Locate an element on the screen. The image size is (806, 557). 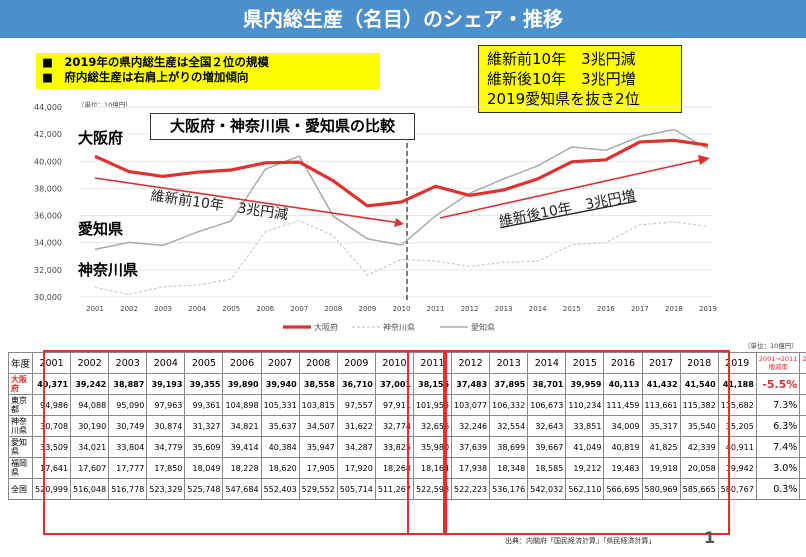
table-cell: 37,895 is located at coordinates (509, 384).